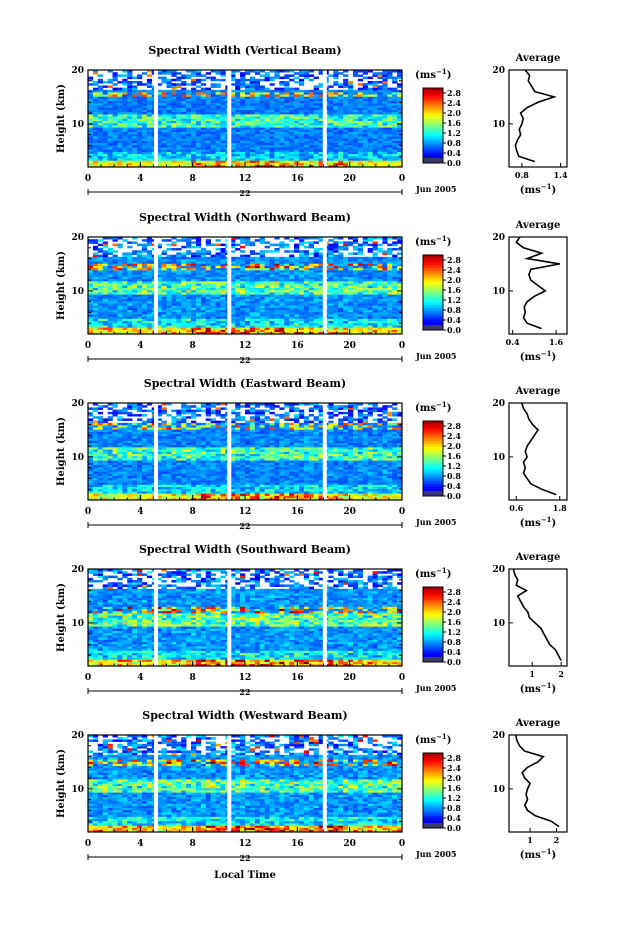 The height and width of the screenshot is (929, 623). I want to click on panel-title: Spectral Width (Vertical Beam), so click(244, 50).